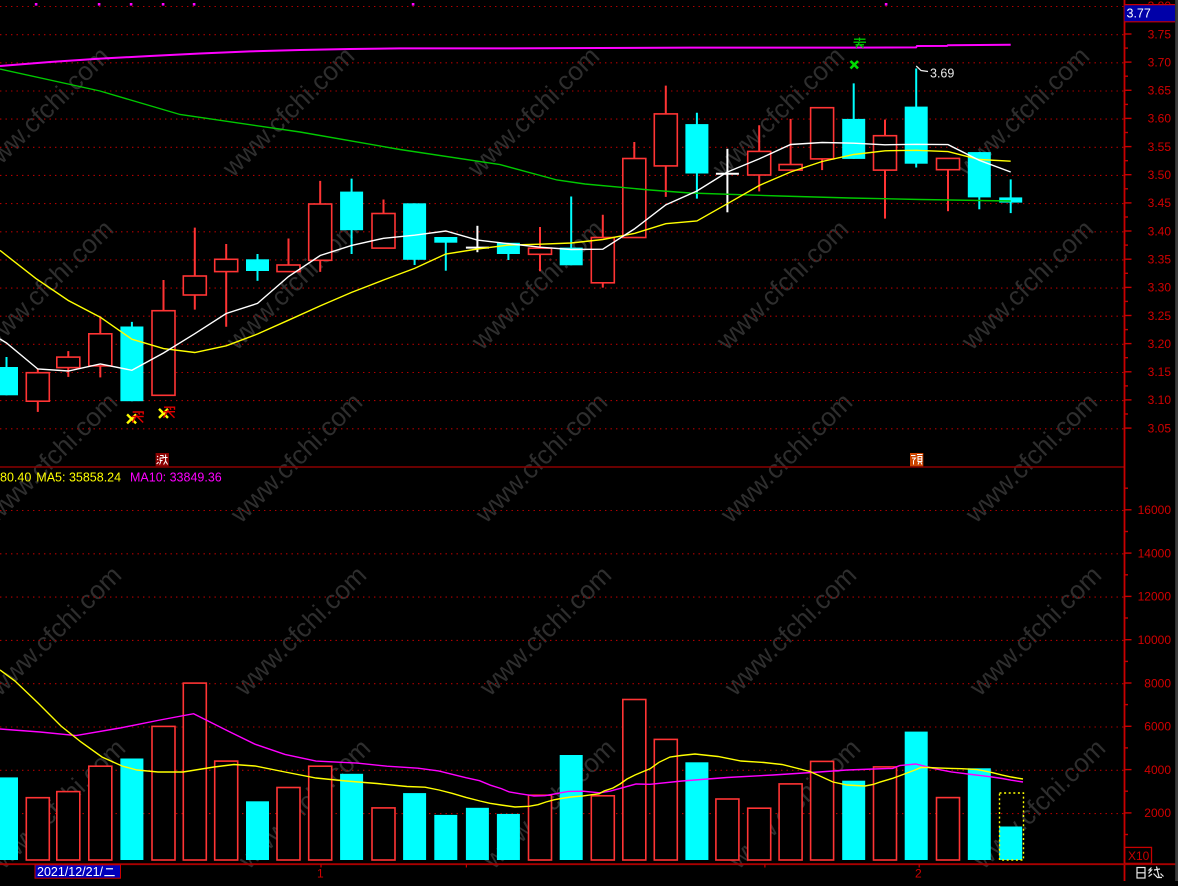 The image size is (1178, 886). I want to click on svg-text: 10000, so click(1155, 640).